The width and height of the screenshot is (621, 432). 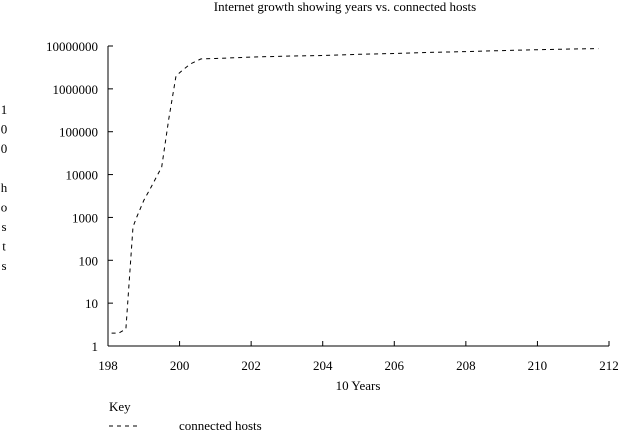 I want to click on legend-entry-connected-hosts: connected hosts, so click(x=220, y=425).